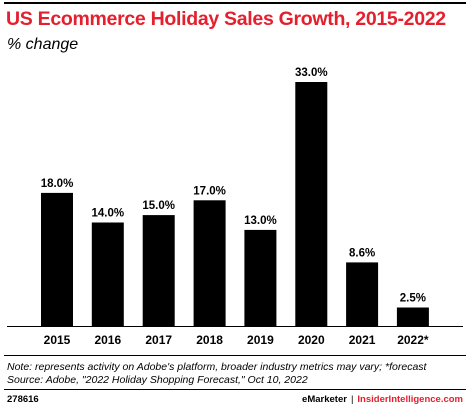 The width and height of the screenshot is (470, 408). What do you see at coordinates (260, 277) in the screenshot?
I see `bar-2019` at bounding box center [260, 277].